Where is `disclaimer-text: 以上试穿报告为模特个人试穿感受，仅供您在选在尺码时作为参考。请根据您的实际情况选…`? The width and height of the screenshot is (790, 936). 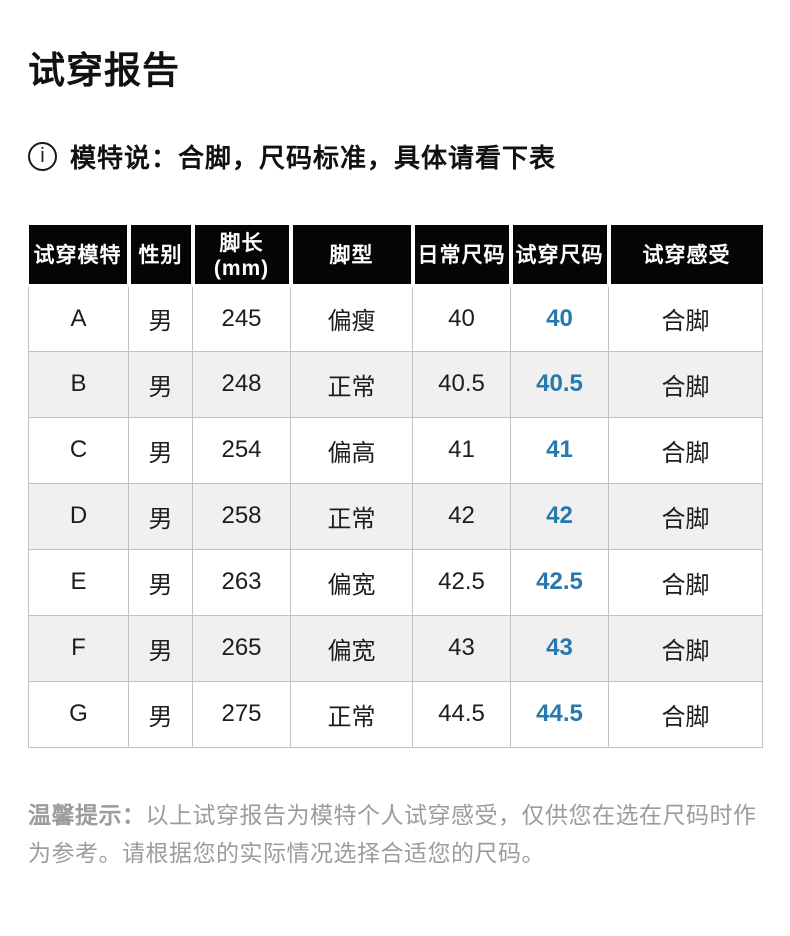
disclaimer-text: 以上试穿报告为模特个人试穿感受，仅供您在选在尺码时作为参考。请根据您的实际情况选… is located at coordinates (392, 833).